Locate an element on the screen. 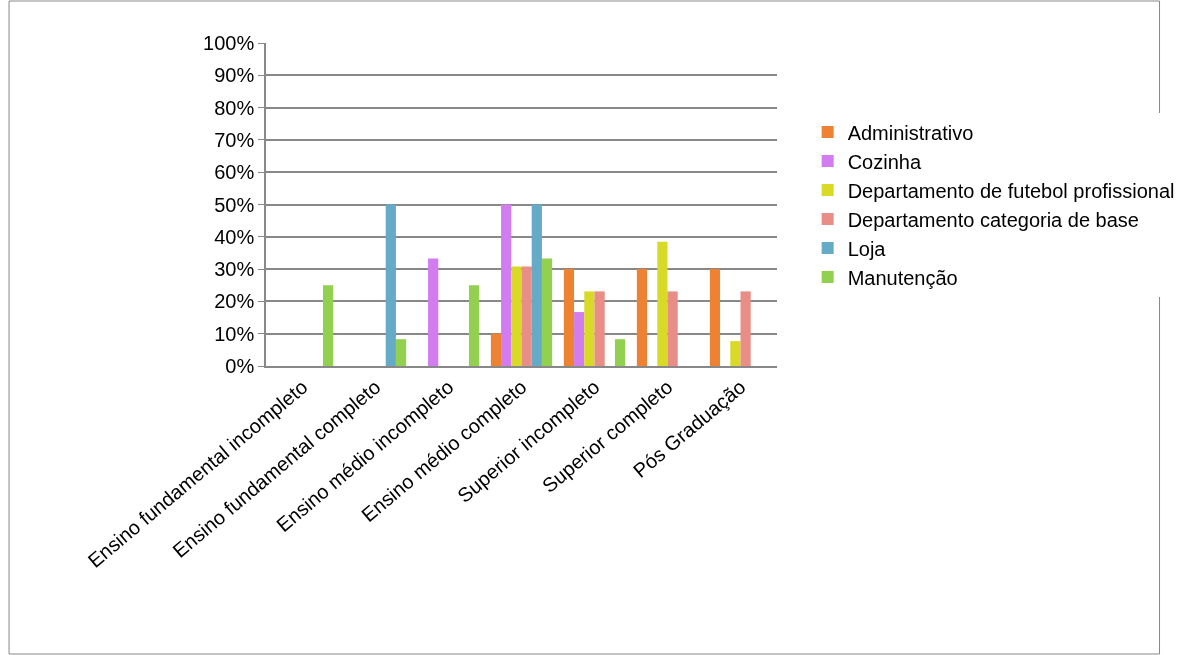 The image size is (1192, 655). y-tick-label: 100% is located at coordinates (229, 43).